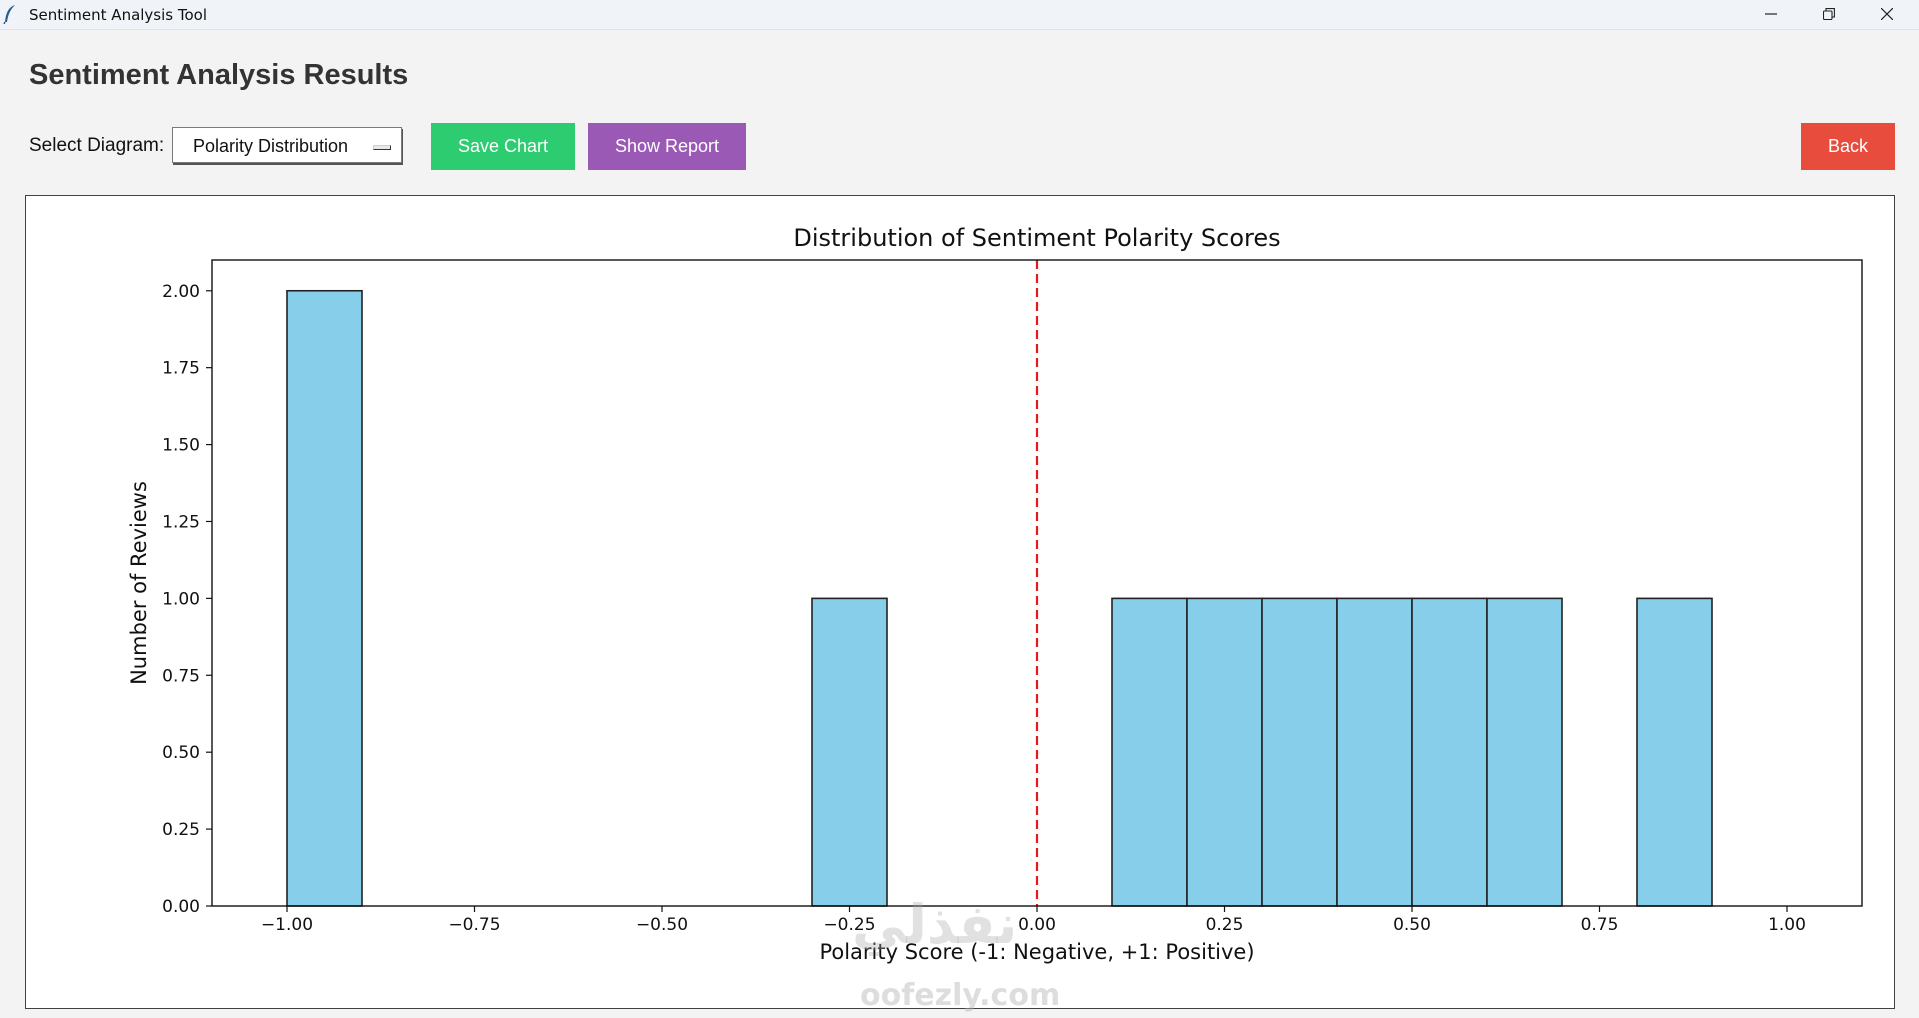 The image size is (1919, 1018). What do you see at coordinates (181, 753) in the screenshot?
I see `y-tick-label: 0.50` at bounding box center [181, 753].